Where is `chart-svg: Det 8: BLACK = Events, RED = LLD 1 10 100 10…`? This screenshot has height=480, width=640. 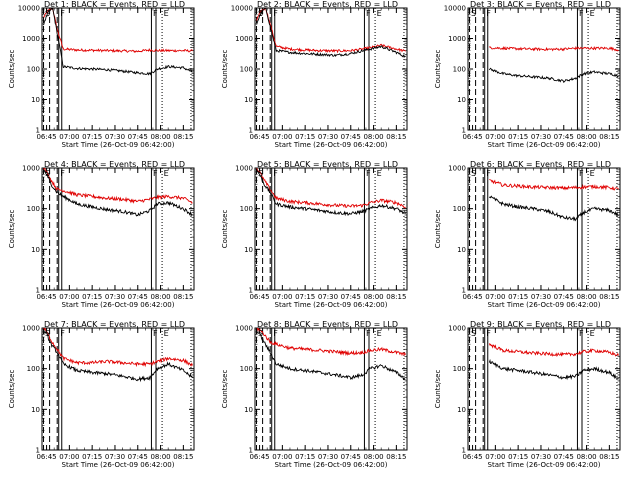 chart-svg: Det 8: BLACK = Events, RED = LLD 1 10 100 10… is located at coordinates (314, 394).